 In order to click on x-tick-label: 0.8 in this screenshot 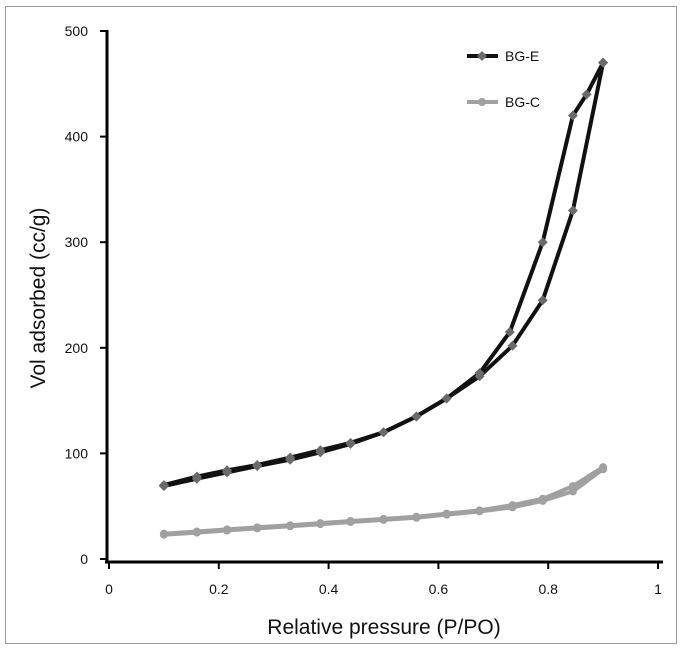, I will do `click(548, 589)`.